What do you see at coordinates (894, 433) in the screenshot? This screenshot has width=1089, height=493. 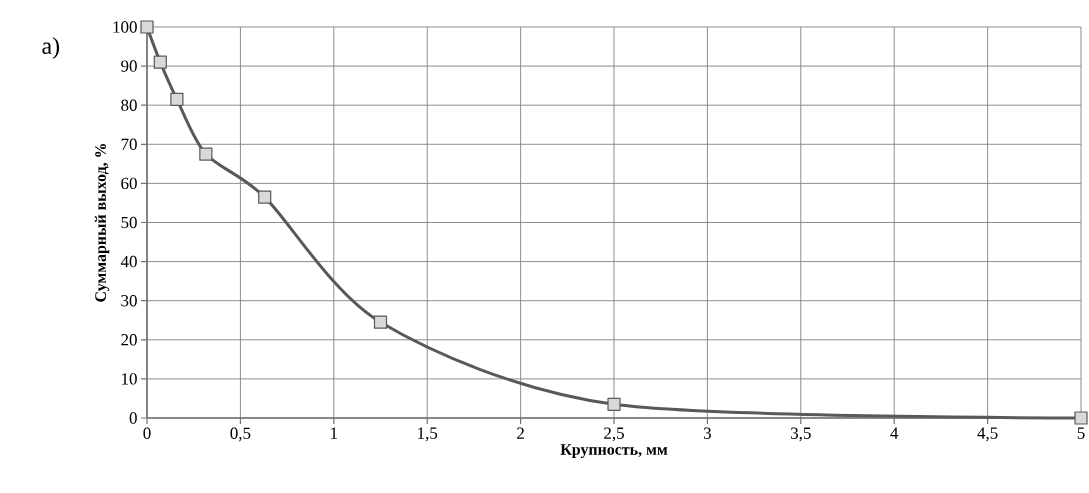 I see `x-tick-label: 4` at bounding box center [894, 433].